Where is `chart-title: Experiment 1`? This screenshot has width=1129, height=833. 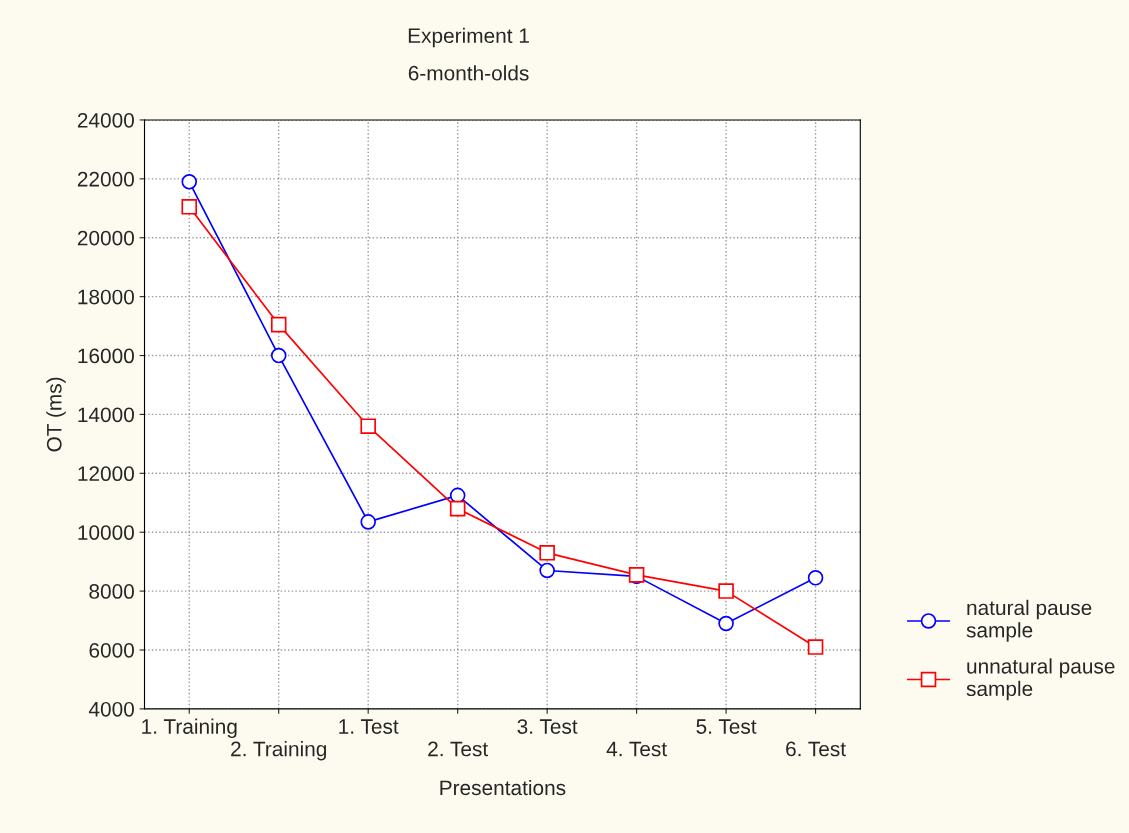
chart-title: Experiment 1 is located at coordinates (468, 37).